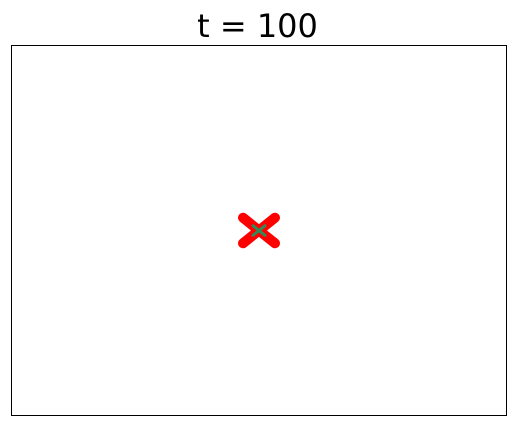 The height and width of the screenshot is (426, 515). Describe the element at coordinates (257, 26) in the screenshot. I see `chart-title: t = 100` at that location.